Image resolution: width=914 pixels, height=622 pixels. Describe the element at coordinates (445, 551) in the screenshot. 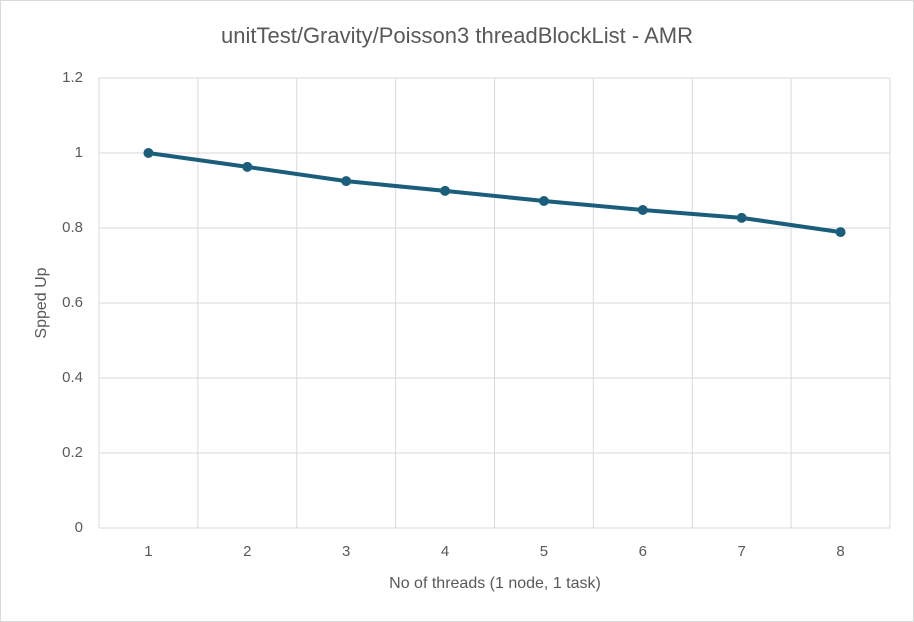

I see `x-tick-label: 4` at that location.